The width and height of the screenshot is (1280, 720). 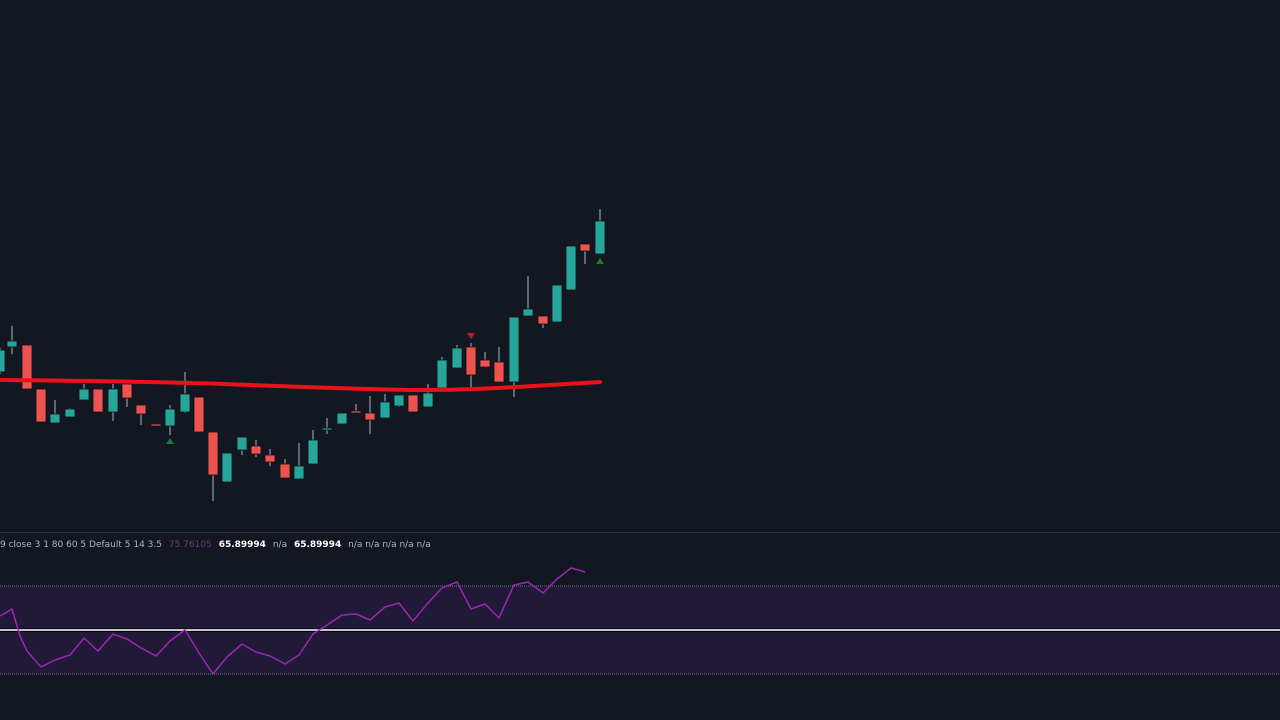 What do you see at coordinates (280, 545) in the screenshot?
I see `indicator-na-1: n/a` at bounding box center [280, 545].